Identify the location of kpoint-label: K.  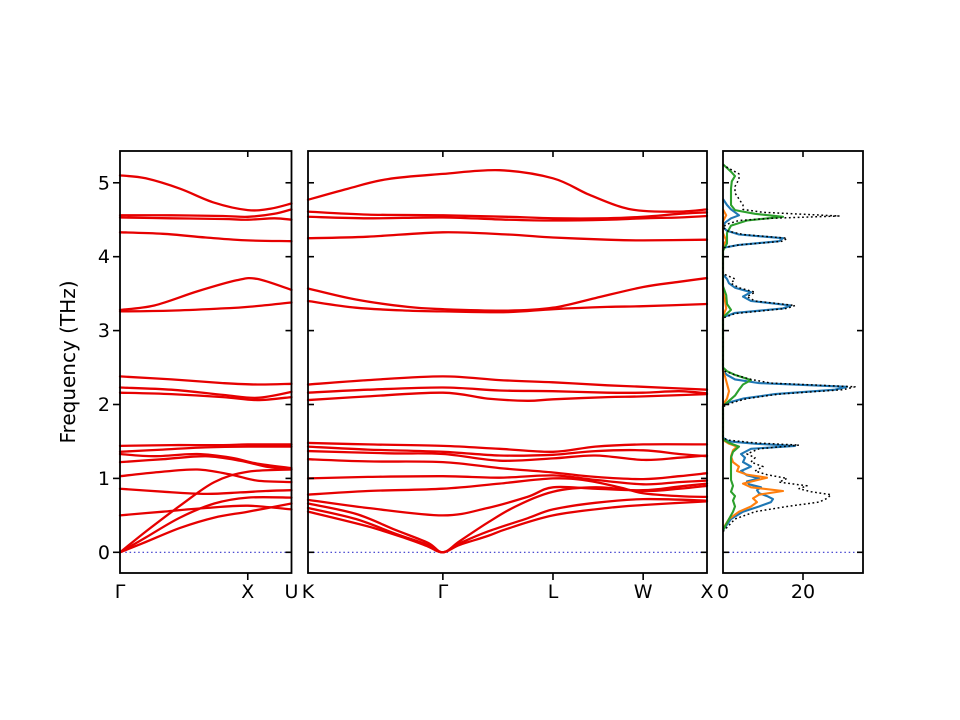
(308, 592).